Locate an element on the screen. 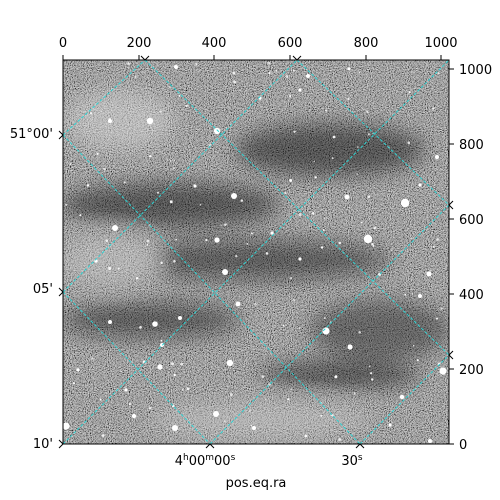 The width and height of the screenshot is (500, 500). top-tick-label: 0 is located at coordinates (63, 43).